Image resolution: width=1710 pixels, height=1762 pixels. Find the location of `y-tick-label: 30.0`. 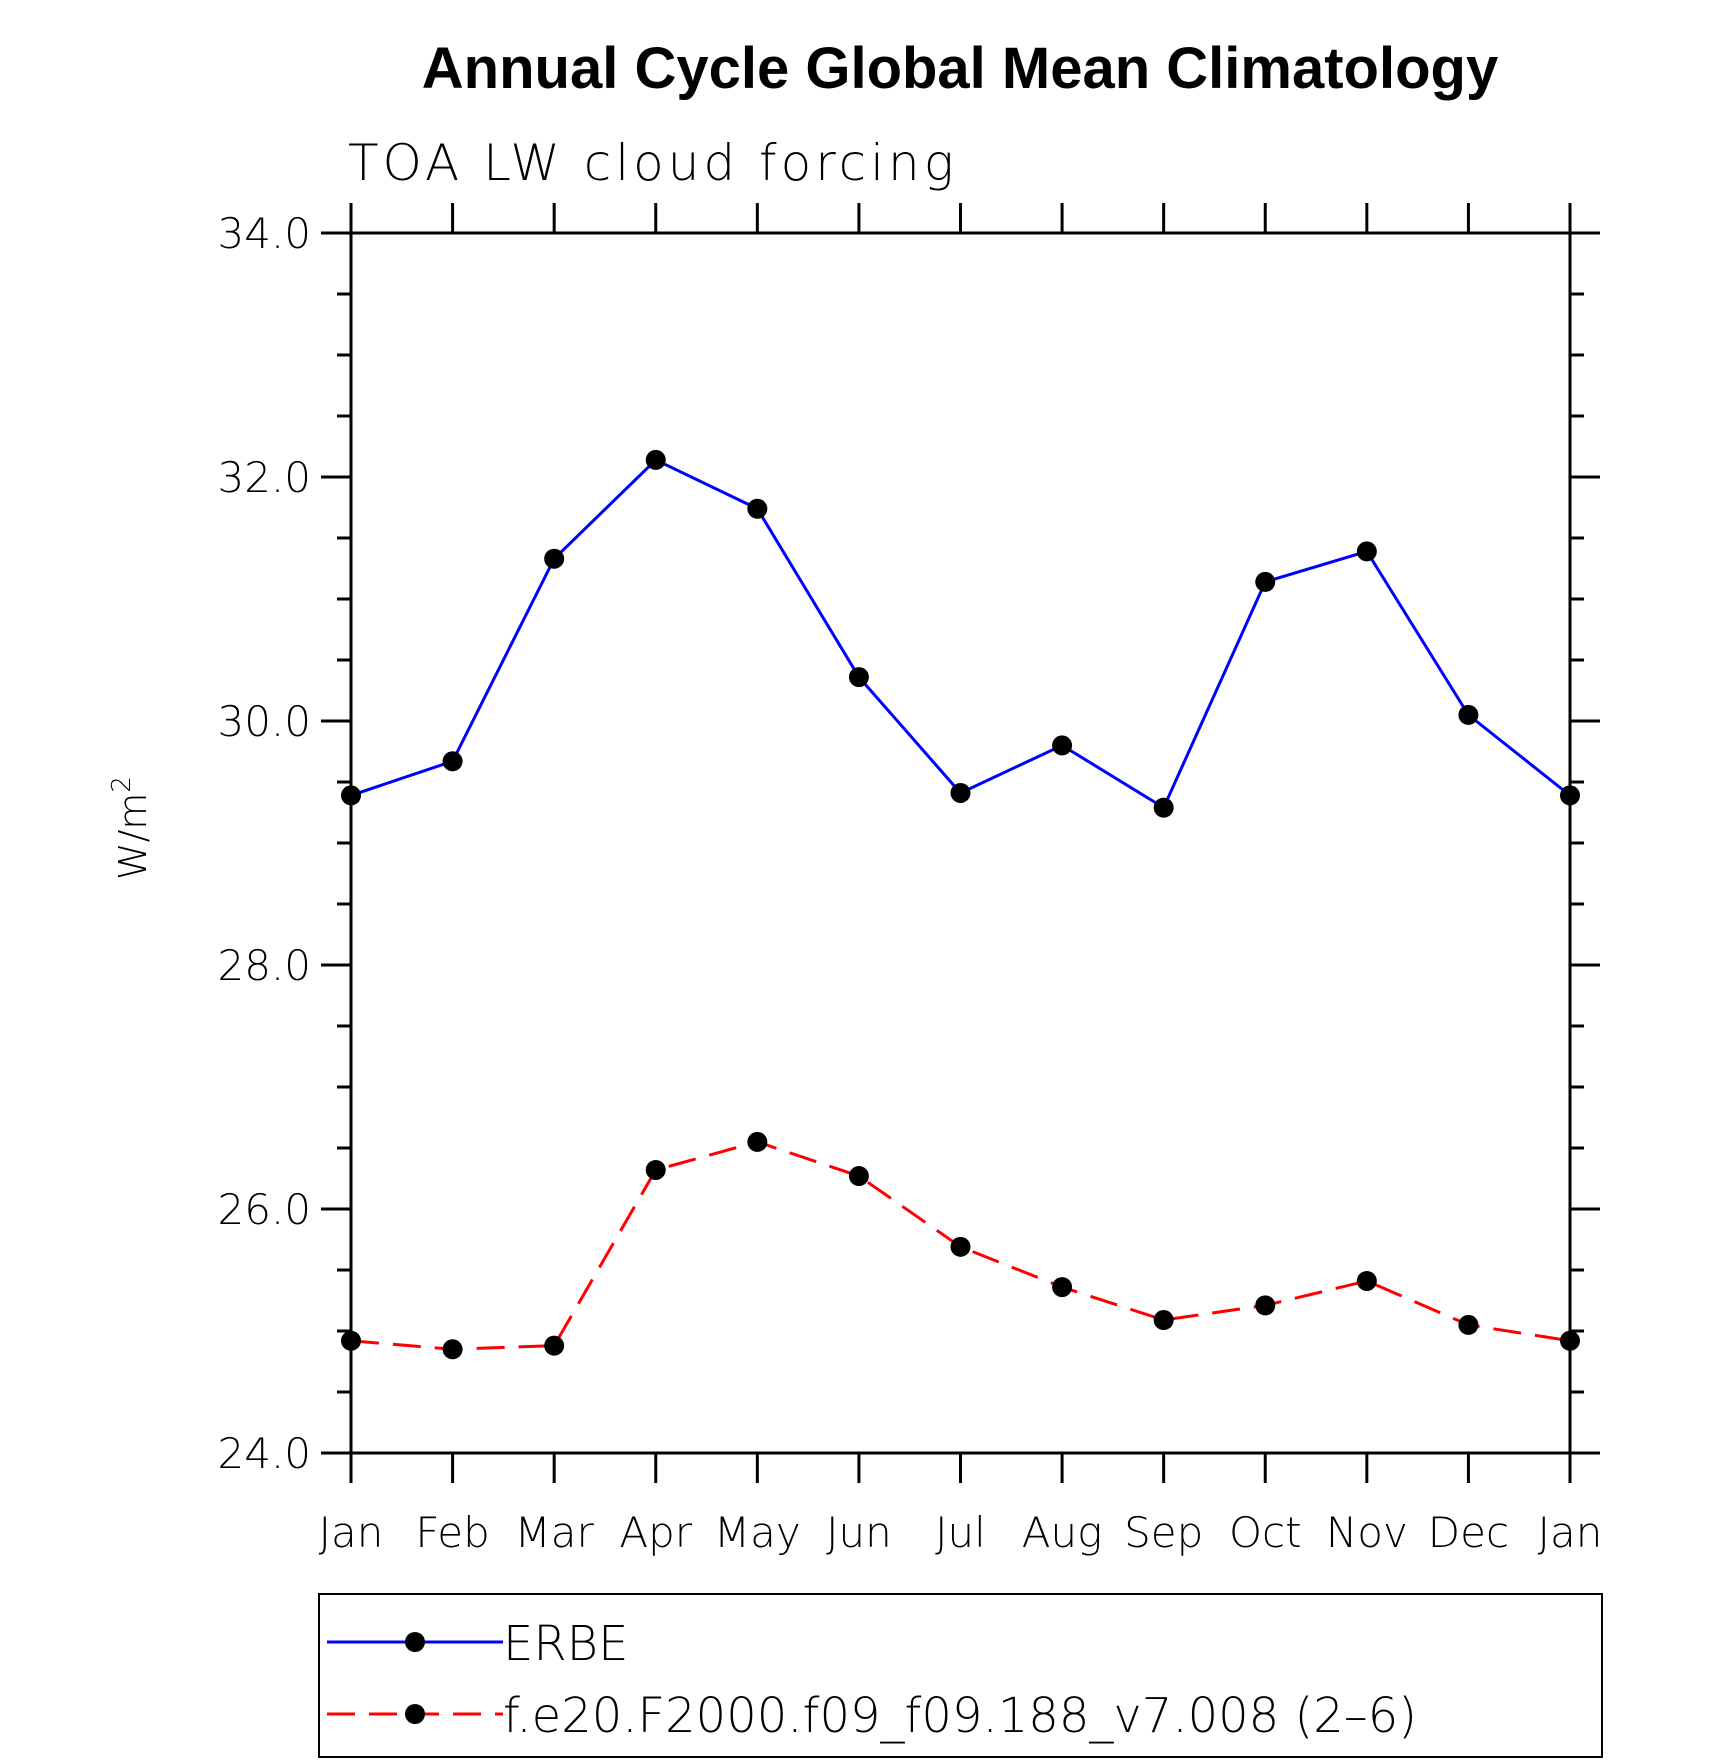

y-tick-label: 30.0 is located at coordinates (264, 721).